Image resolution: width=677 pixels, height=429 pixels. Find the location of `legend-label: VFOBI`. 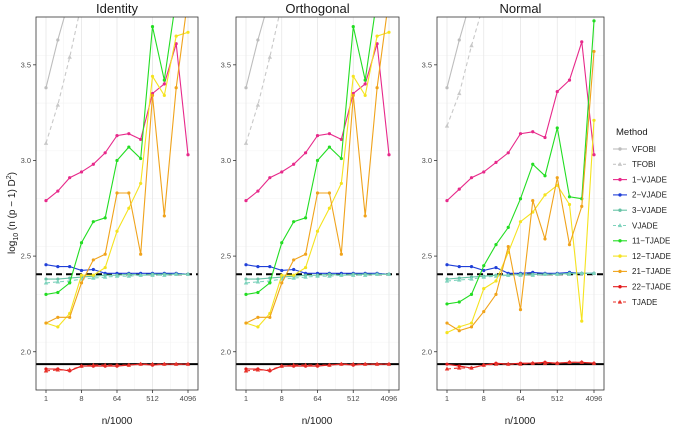

legend-label: VFOBI is located at coordinates (644, 149).